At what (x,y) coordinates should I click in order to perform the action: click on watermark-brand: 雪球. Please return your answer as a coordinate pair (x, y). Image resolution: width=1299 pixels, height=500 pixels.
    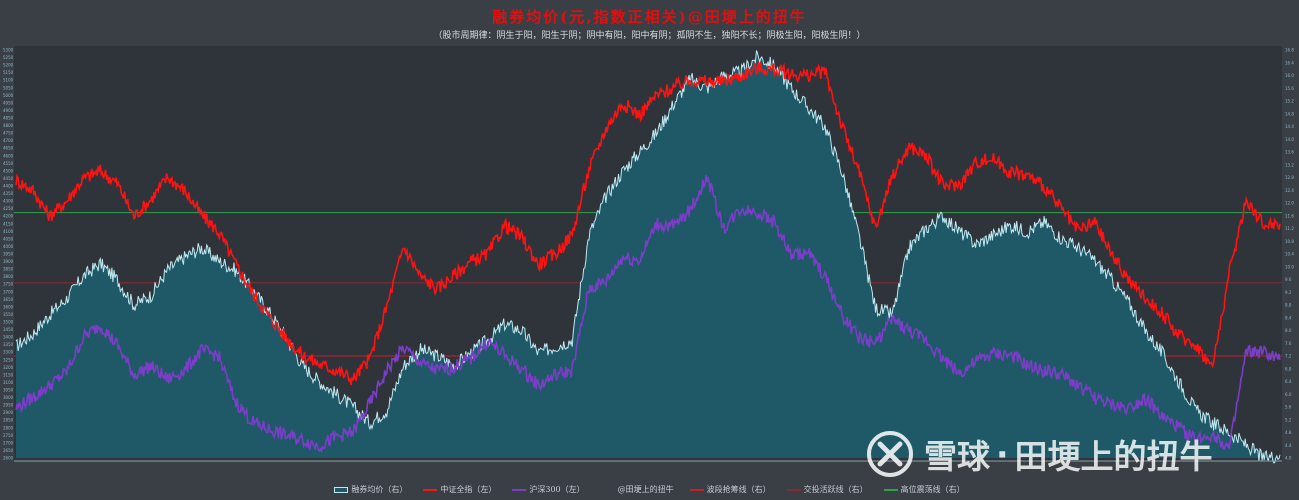
    Looking at the image, I should click on (957, 456).